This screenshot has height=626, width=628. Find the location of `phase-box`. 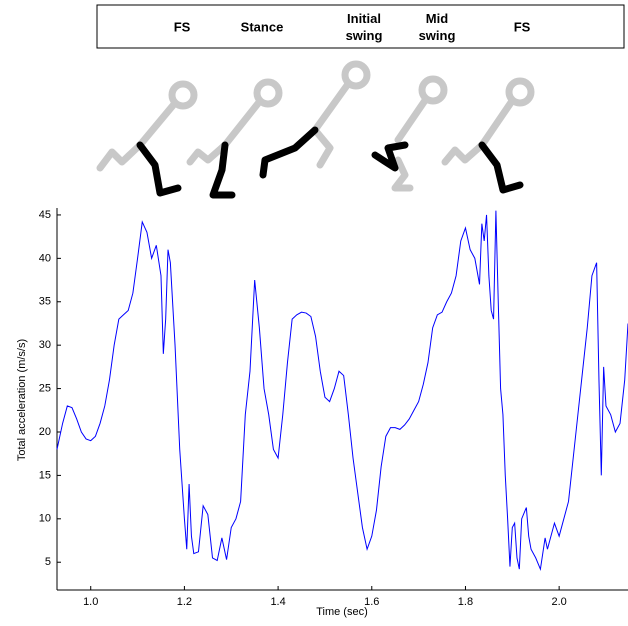

phase-box is located at coordinates (360, 26).